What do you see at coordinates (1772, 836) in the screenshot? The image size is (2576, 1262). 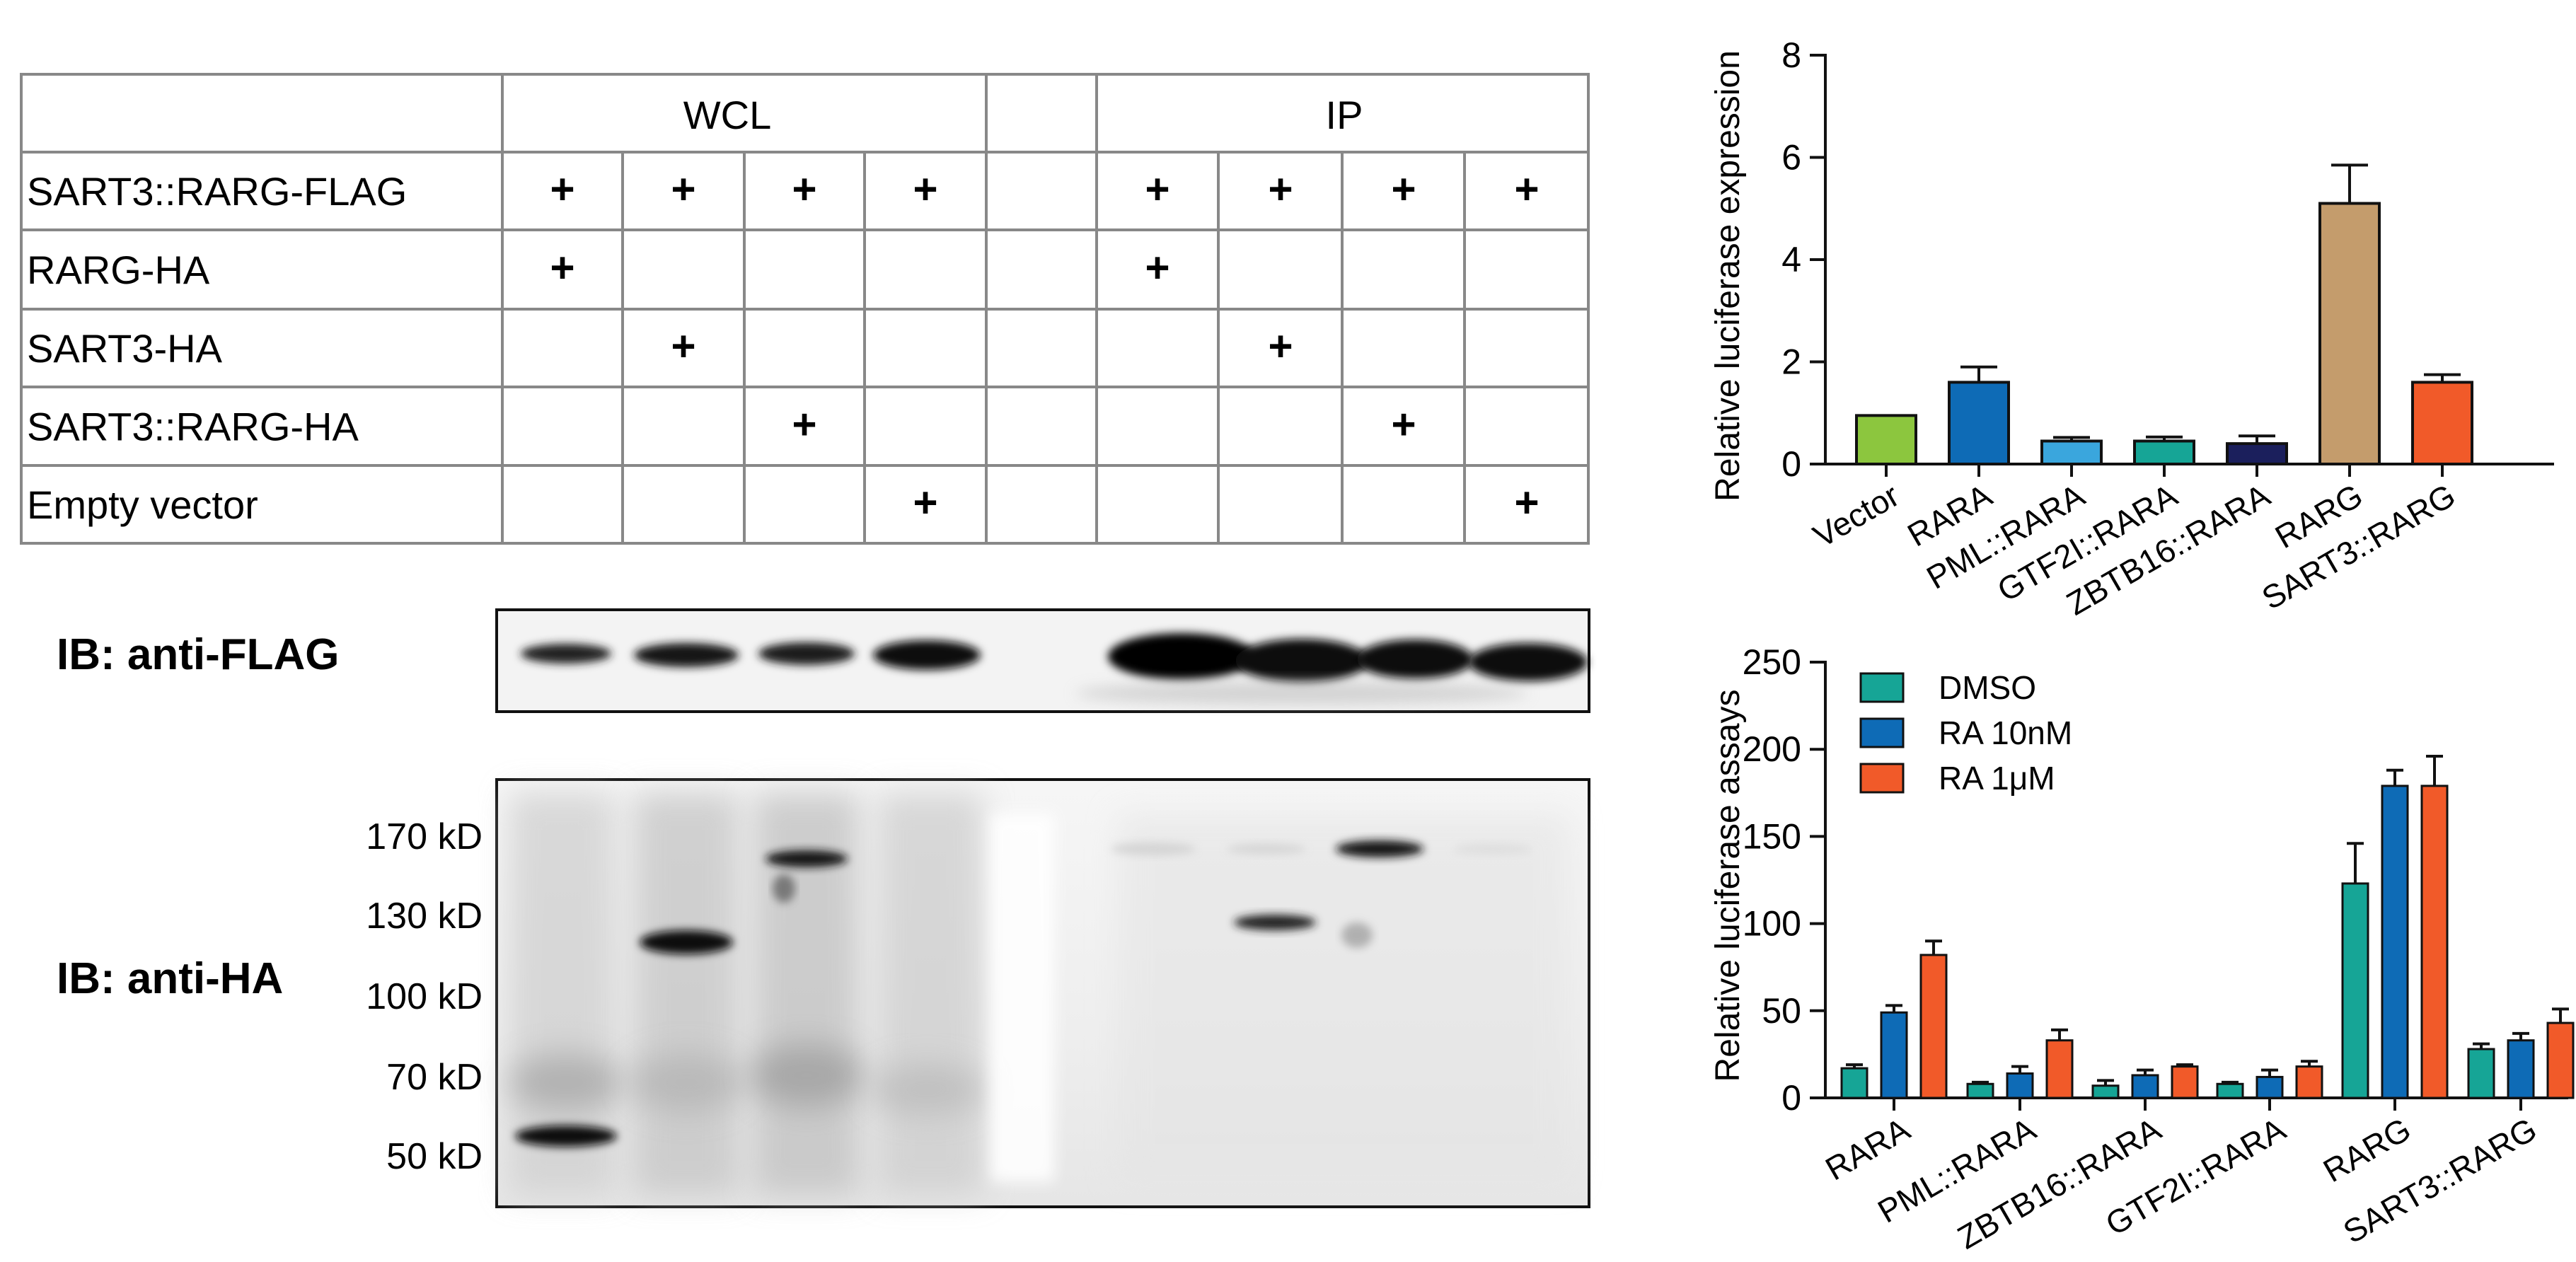 I see `y-tick-label: 150` at bounding box center [1772, 836].